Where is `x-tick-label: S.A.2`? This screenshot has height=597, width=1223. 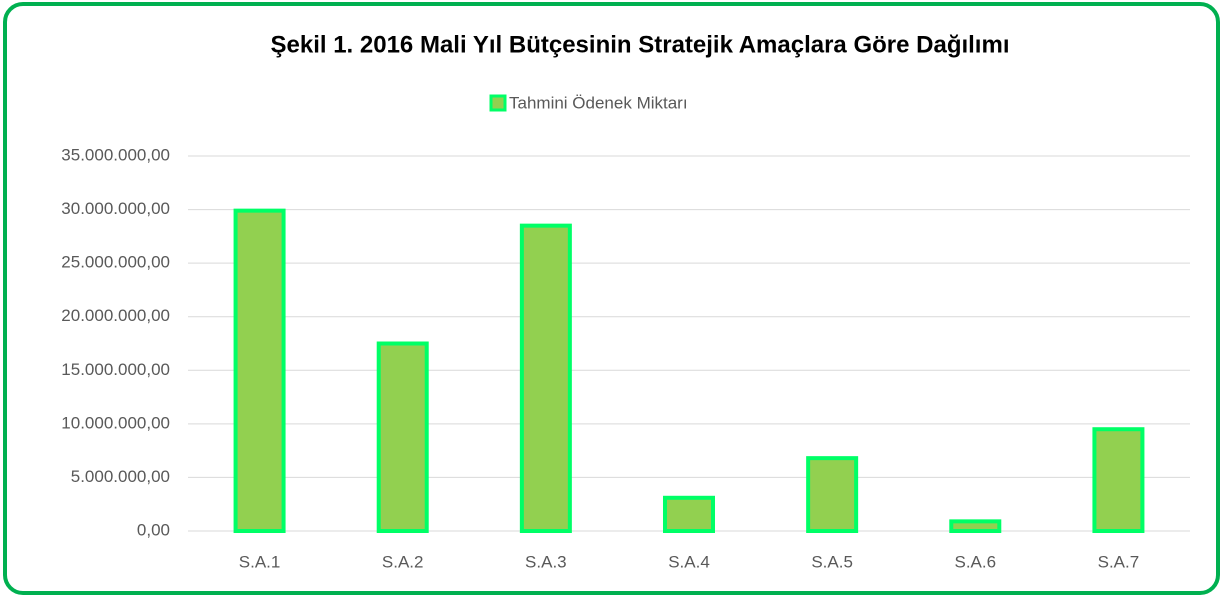 x-tick-label: S.A.2 is located at coordinates (403, 561).